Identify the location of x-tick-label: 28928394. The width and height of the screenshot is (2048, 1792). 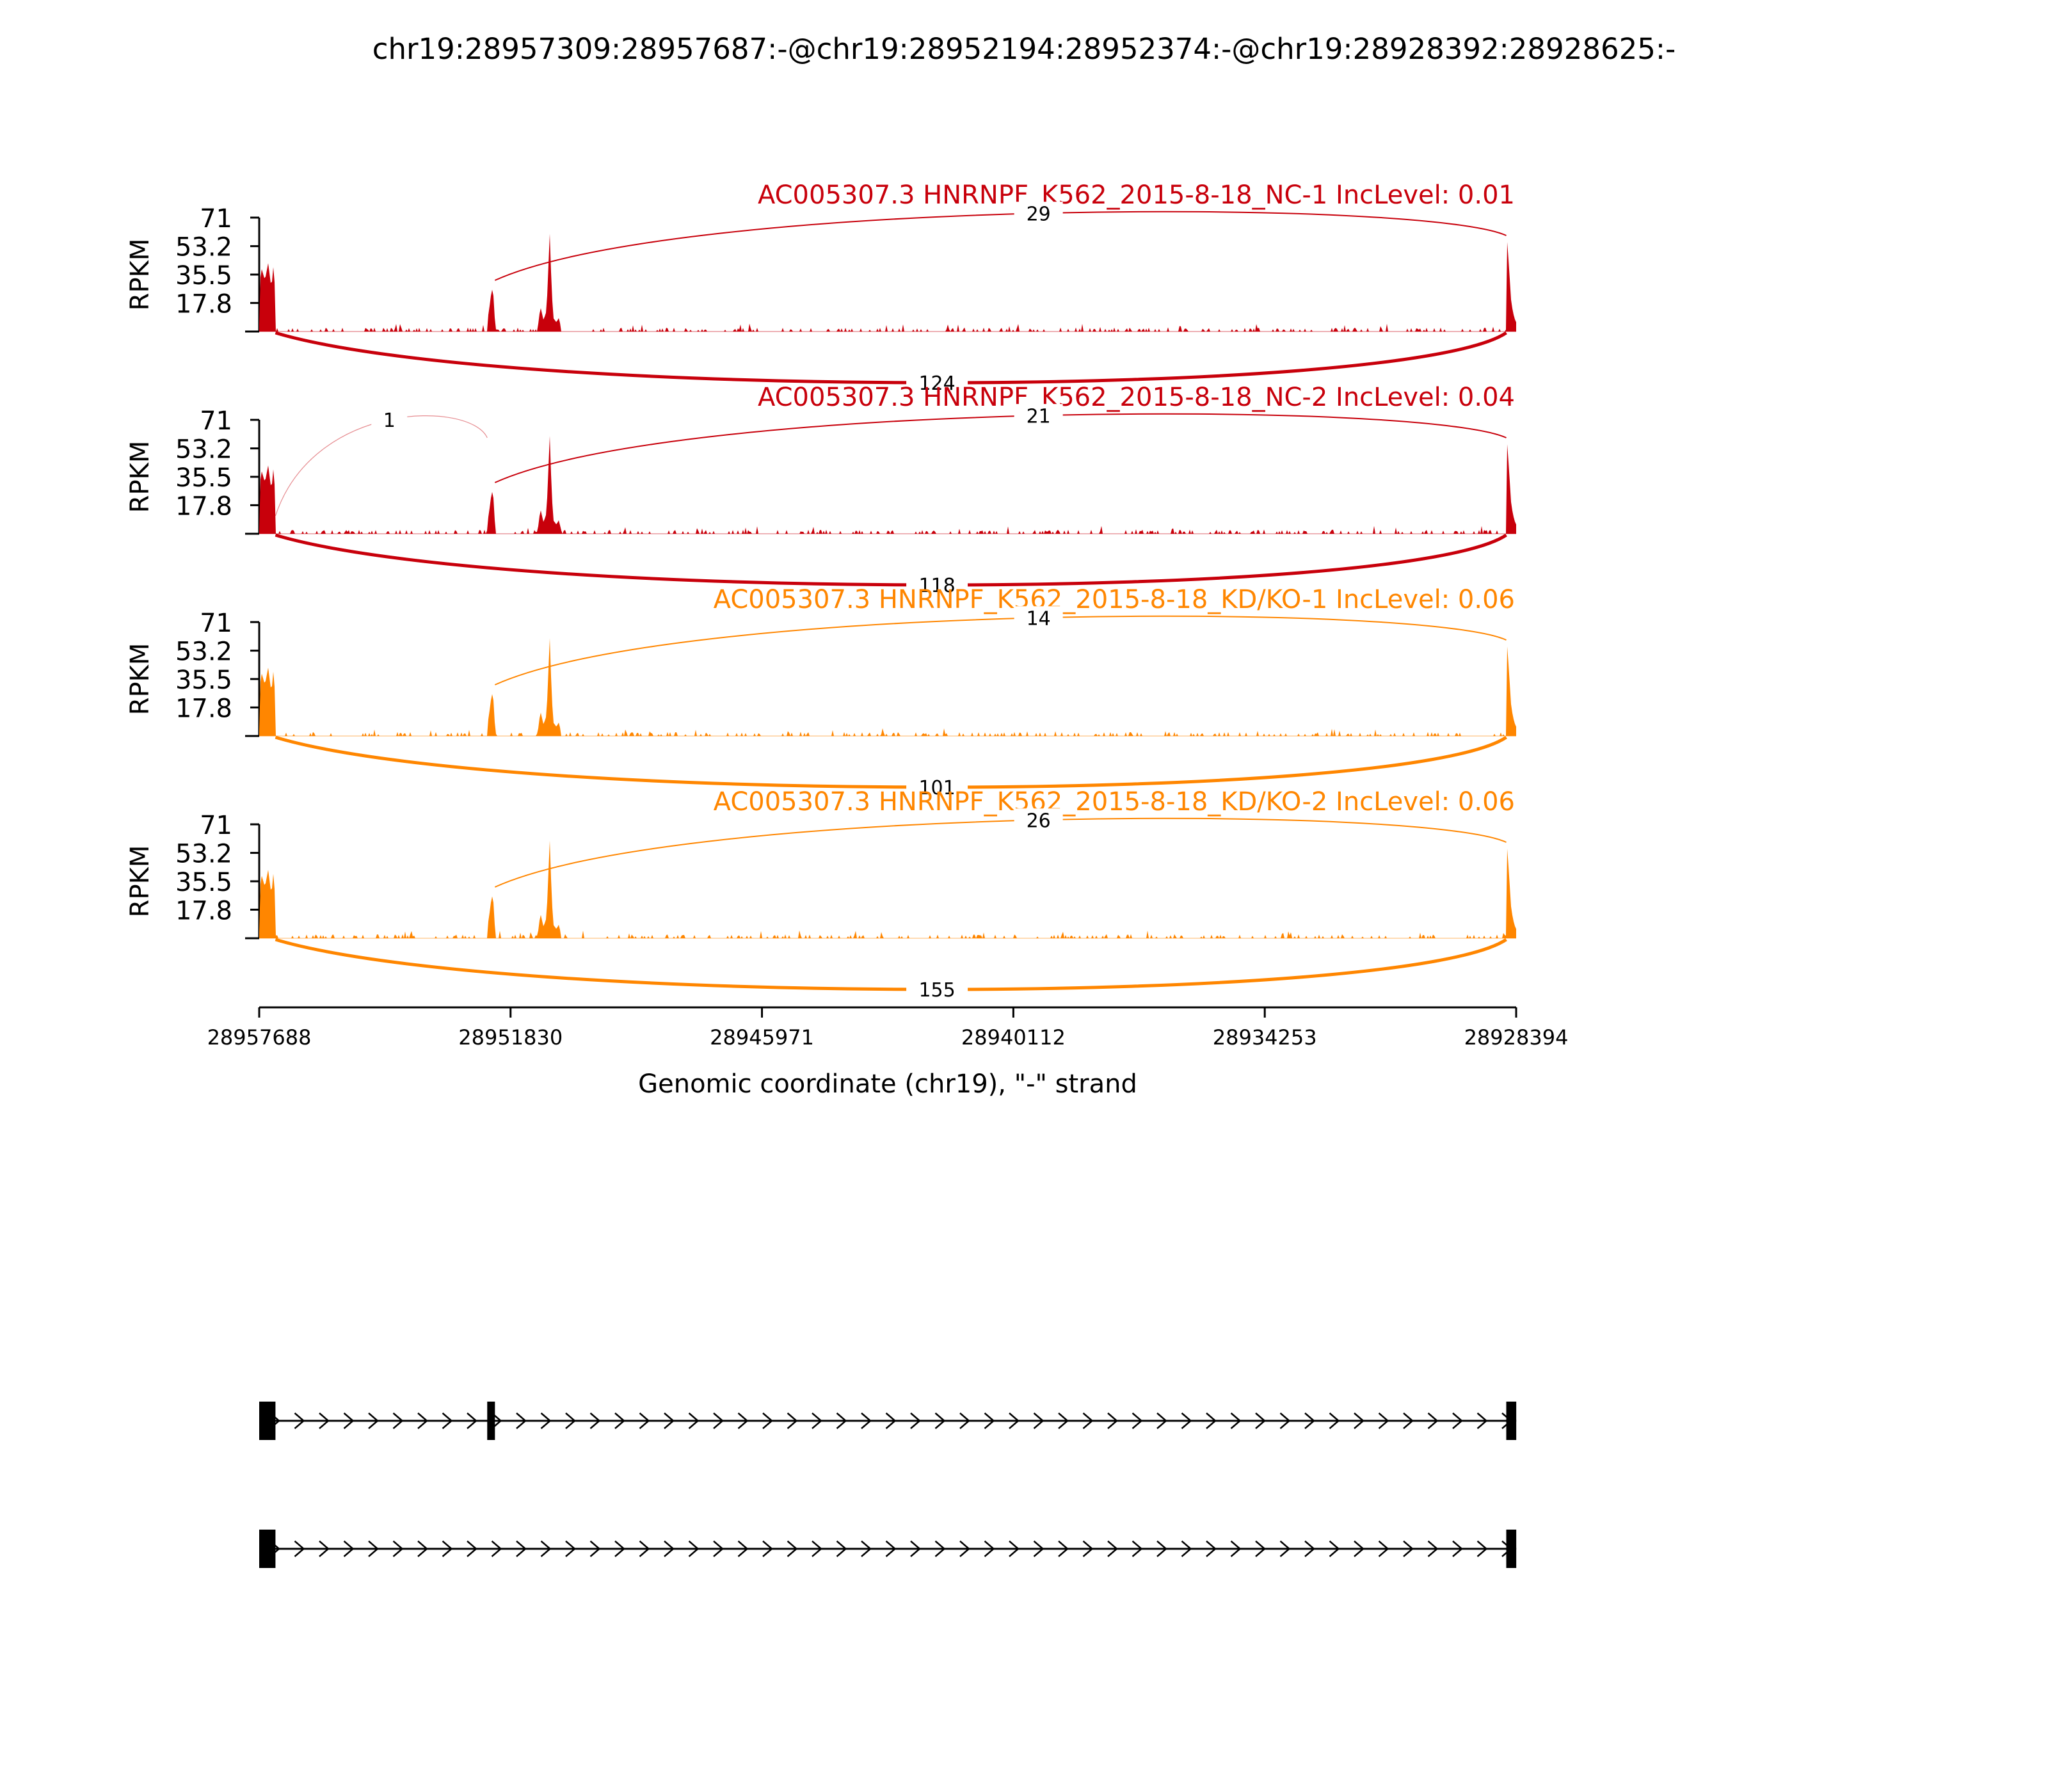
(1516, 1037).